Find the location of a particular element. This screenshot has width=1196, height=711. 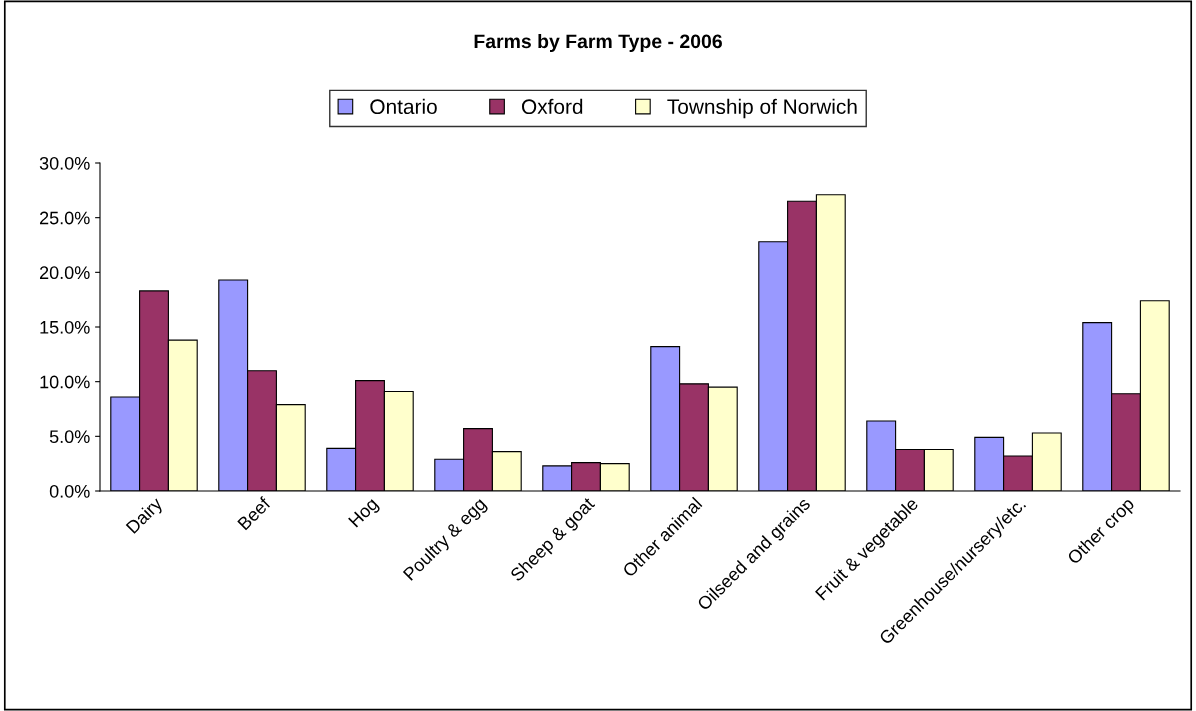

legend-label: Township of Norwich is located at coordinates (762, 108).